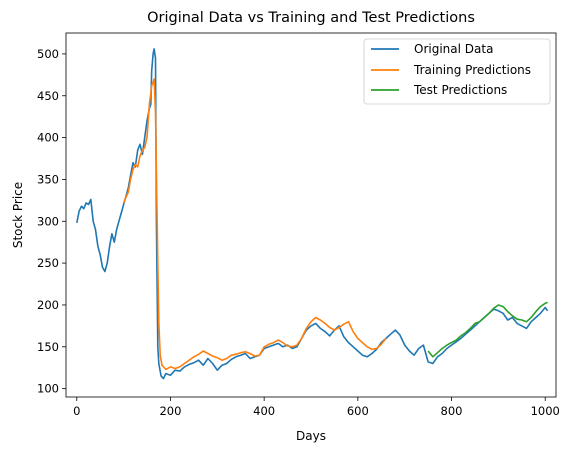  I want to click on legend-label-training-predictions: Training Predictions, so click(472, 70).